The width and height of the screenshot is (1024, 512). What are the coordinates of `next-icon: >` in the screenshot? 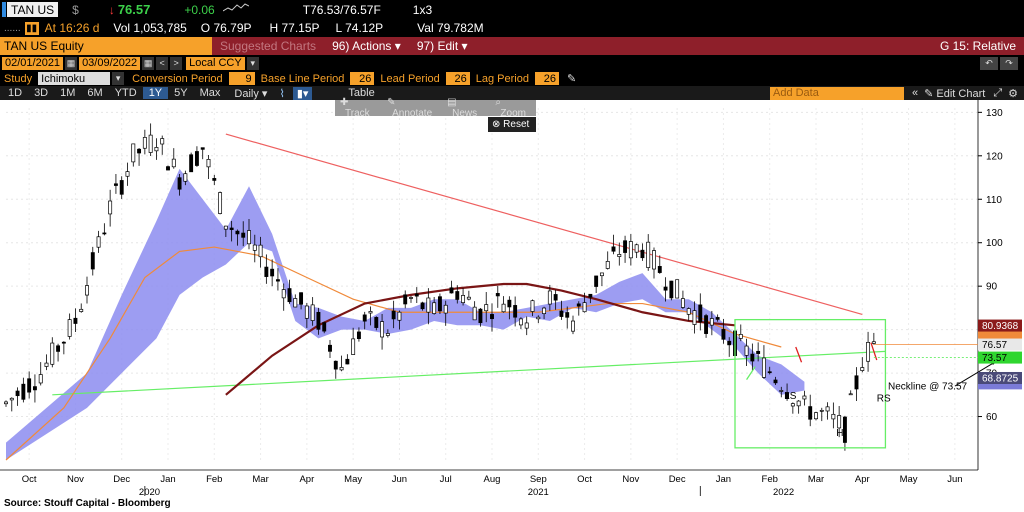 It's located at (176, 63).